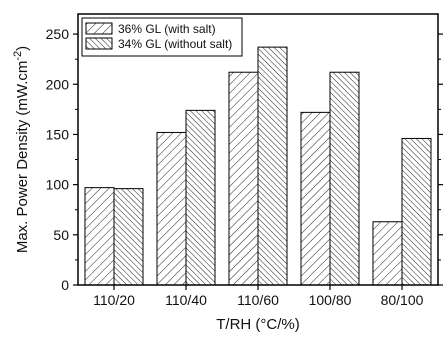 The image size is (444, 338). I want to click on y-tick-label: 150, so click(58, 134).